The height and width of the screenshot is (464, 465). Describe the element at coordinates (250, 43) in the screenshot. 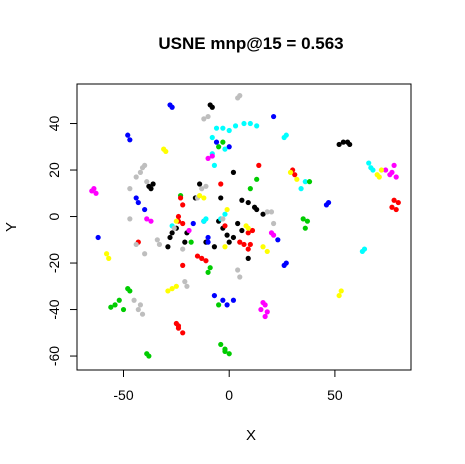

I see `chart-title: USNE mnp@15 = 0.563` at that location.